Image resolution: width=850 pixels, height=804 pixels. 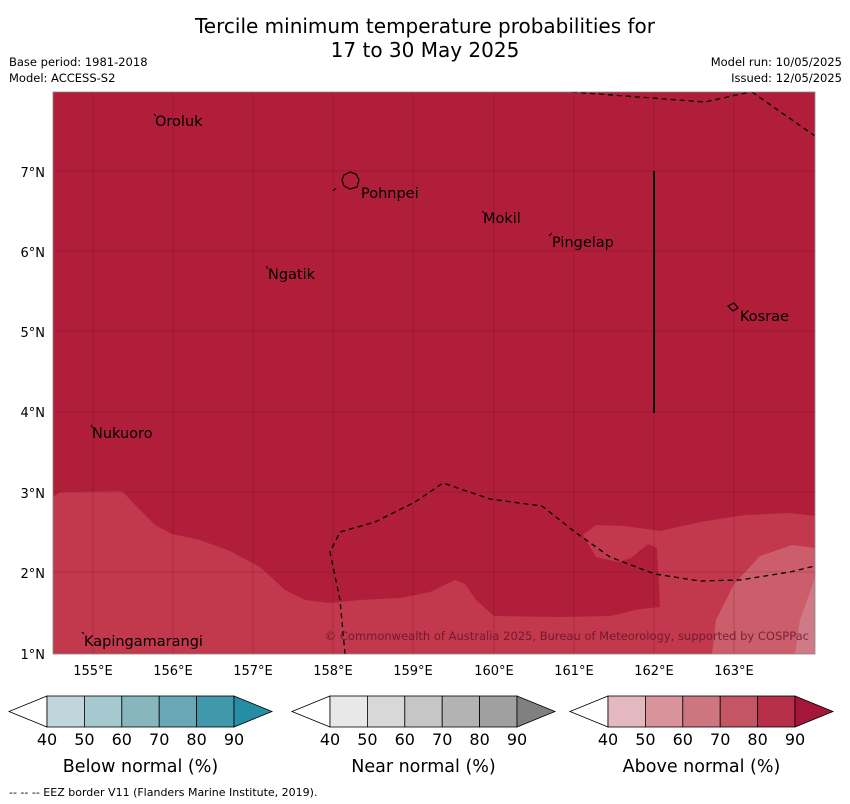 I want to click on eez-border-north, so click(x=661, y=97).